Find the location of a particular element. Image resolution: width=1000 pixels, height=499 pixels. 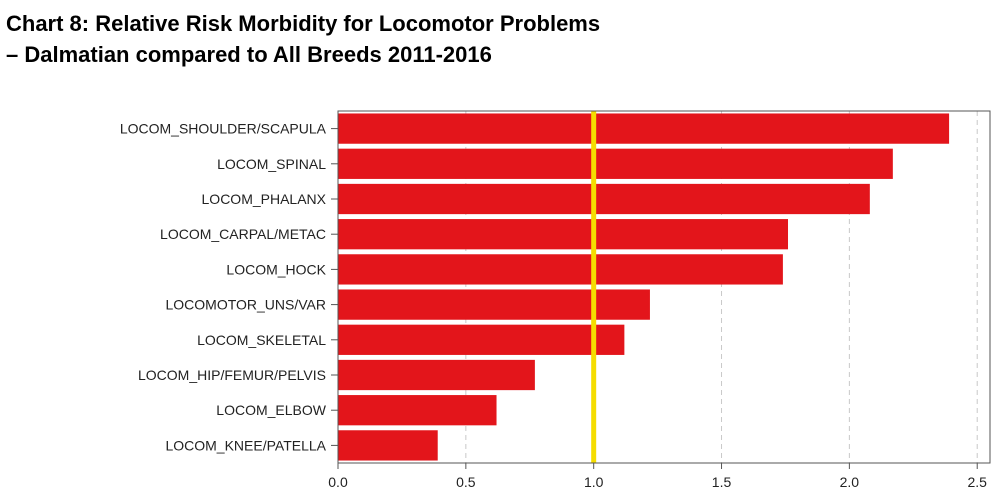

x-tick-label-0: 0.0 is located at coordinates (338, 482).